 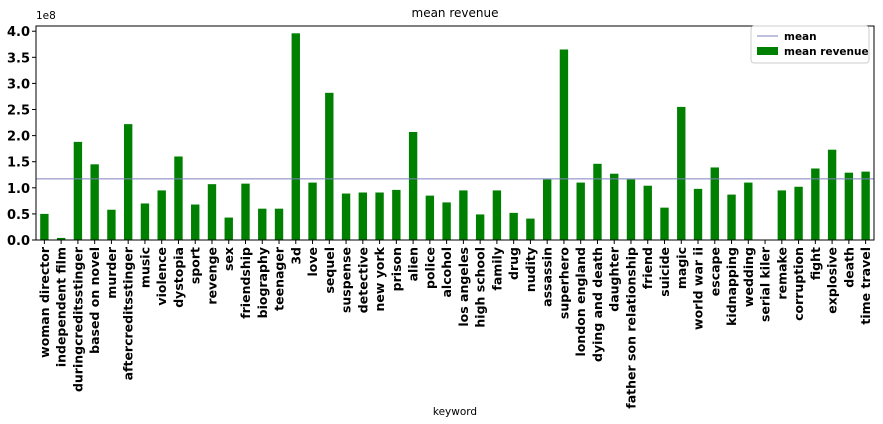 What do you see at coordinates (195, 265) in the screenshot?
I see `x-tick-label: sport` at bounding box center [195, 265].